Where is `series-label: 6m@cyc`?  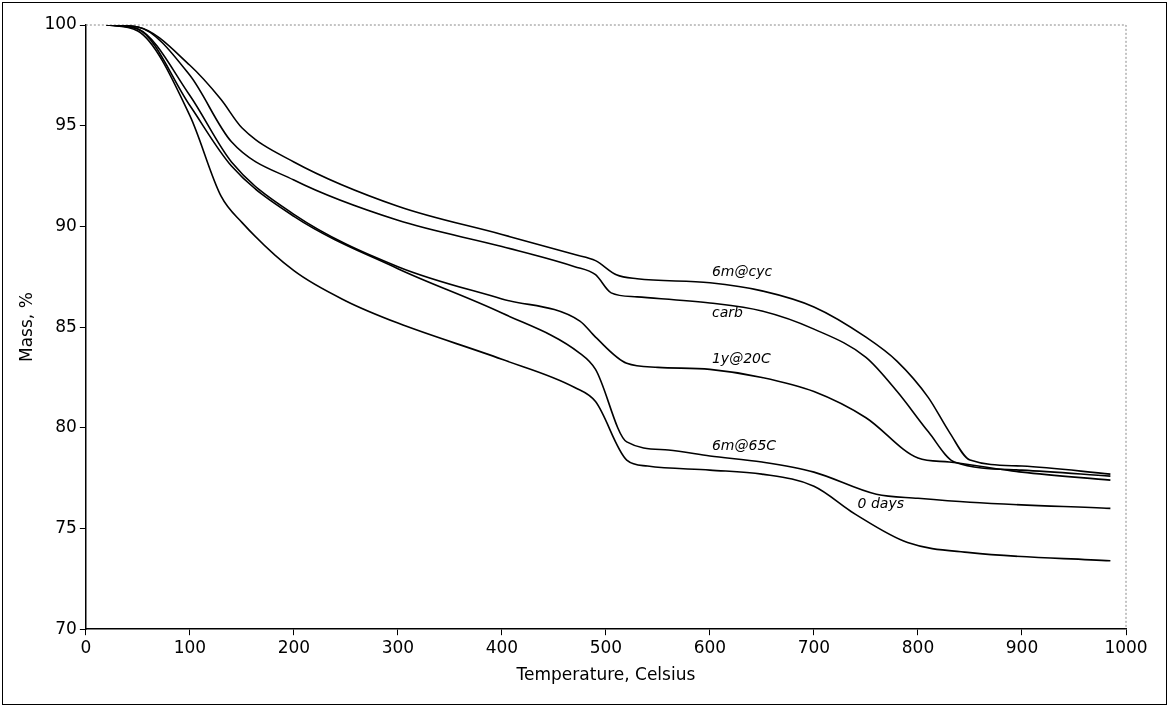
series-label: 6m@cyc is located at coordinates (742, 271).